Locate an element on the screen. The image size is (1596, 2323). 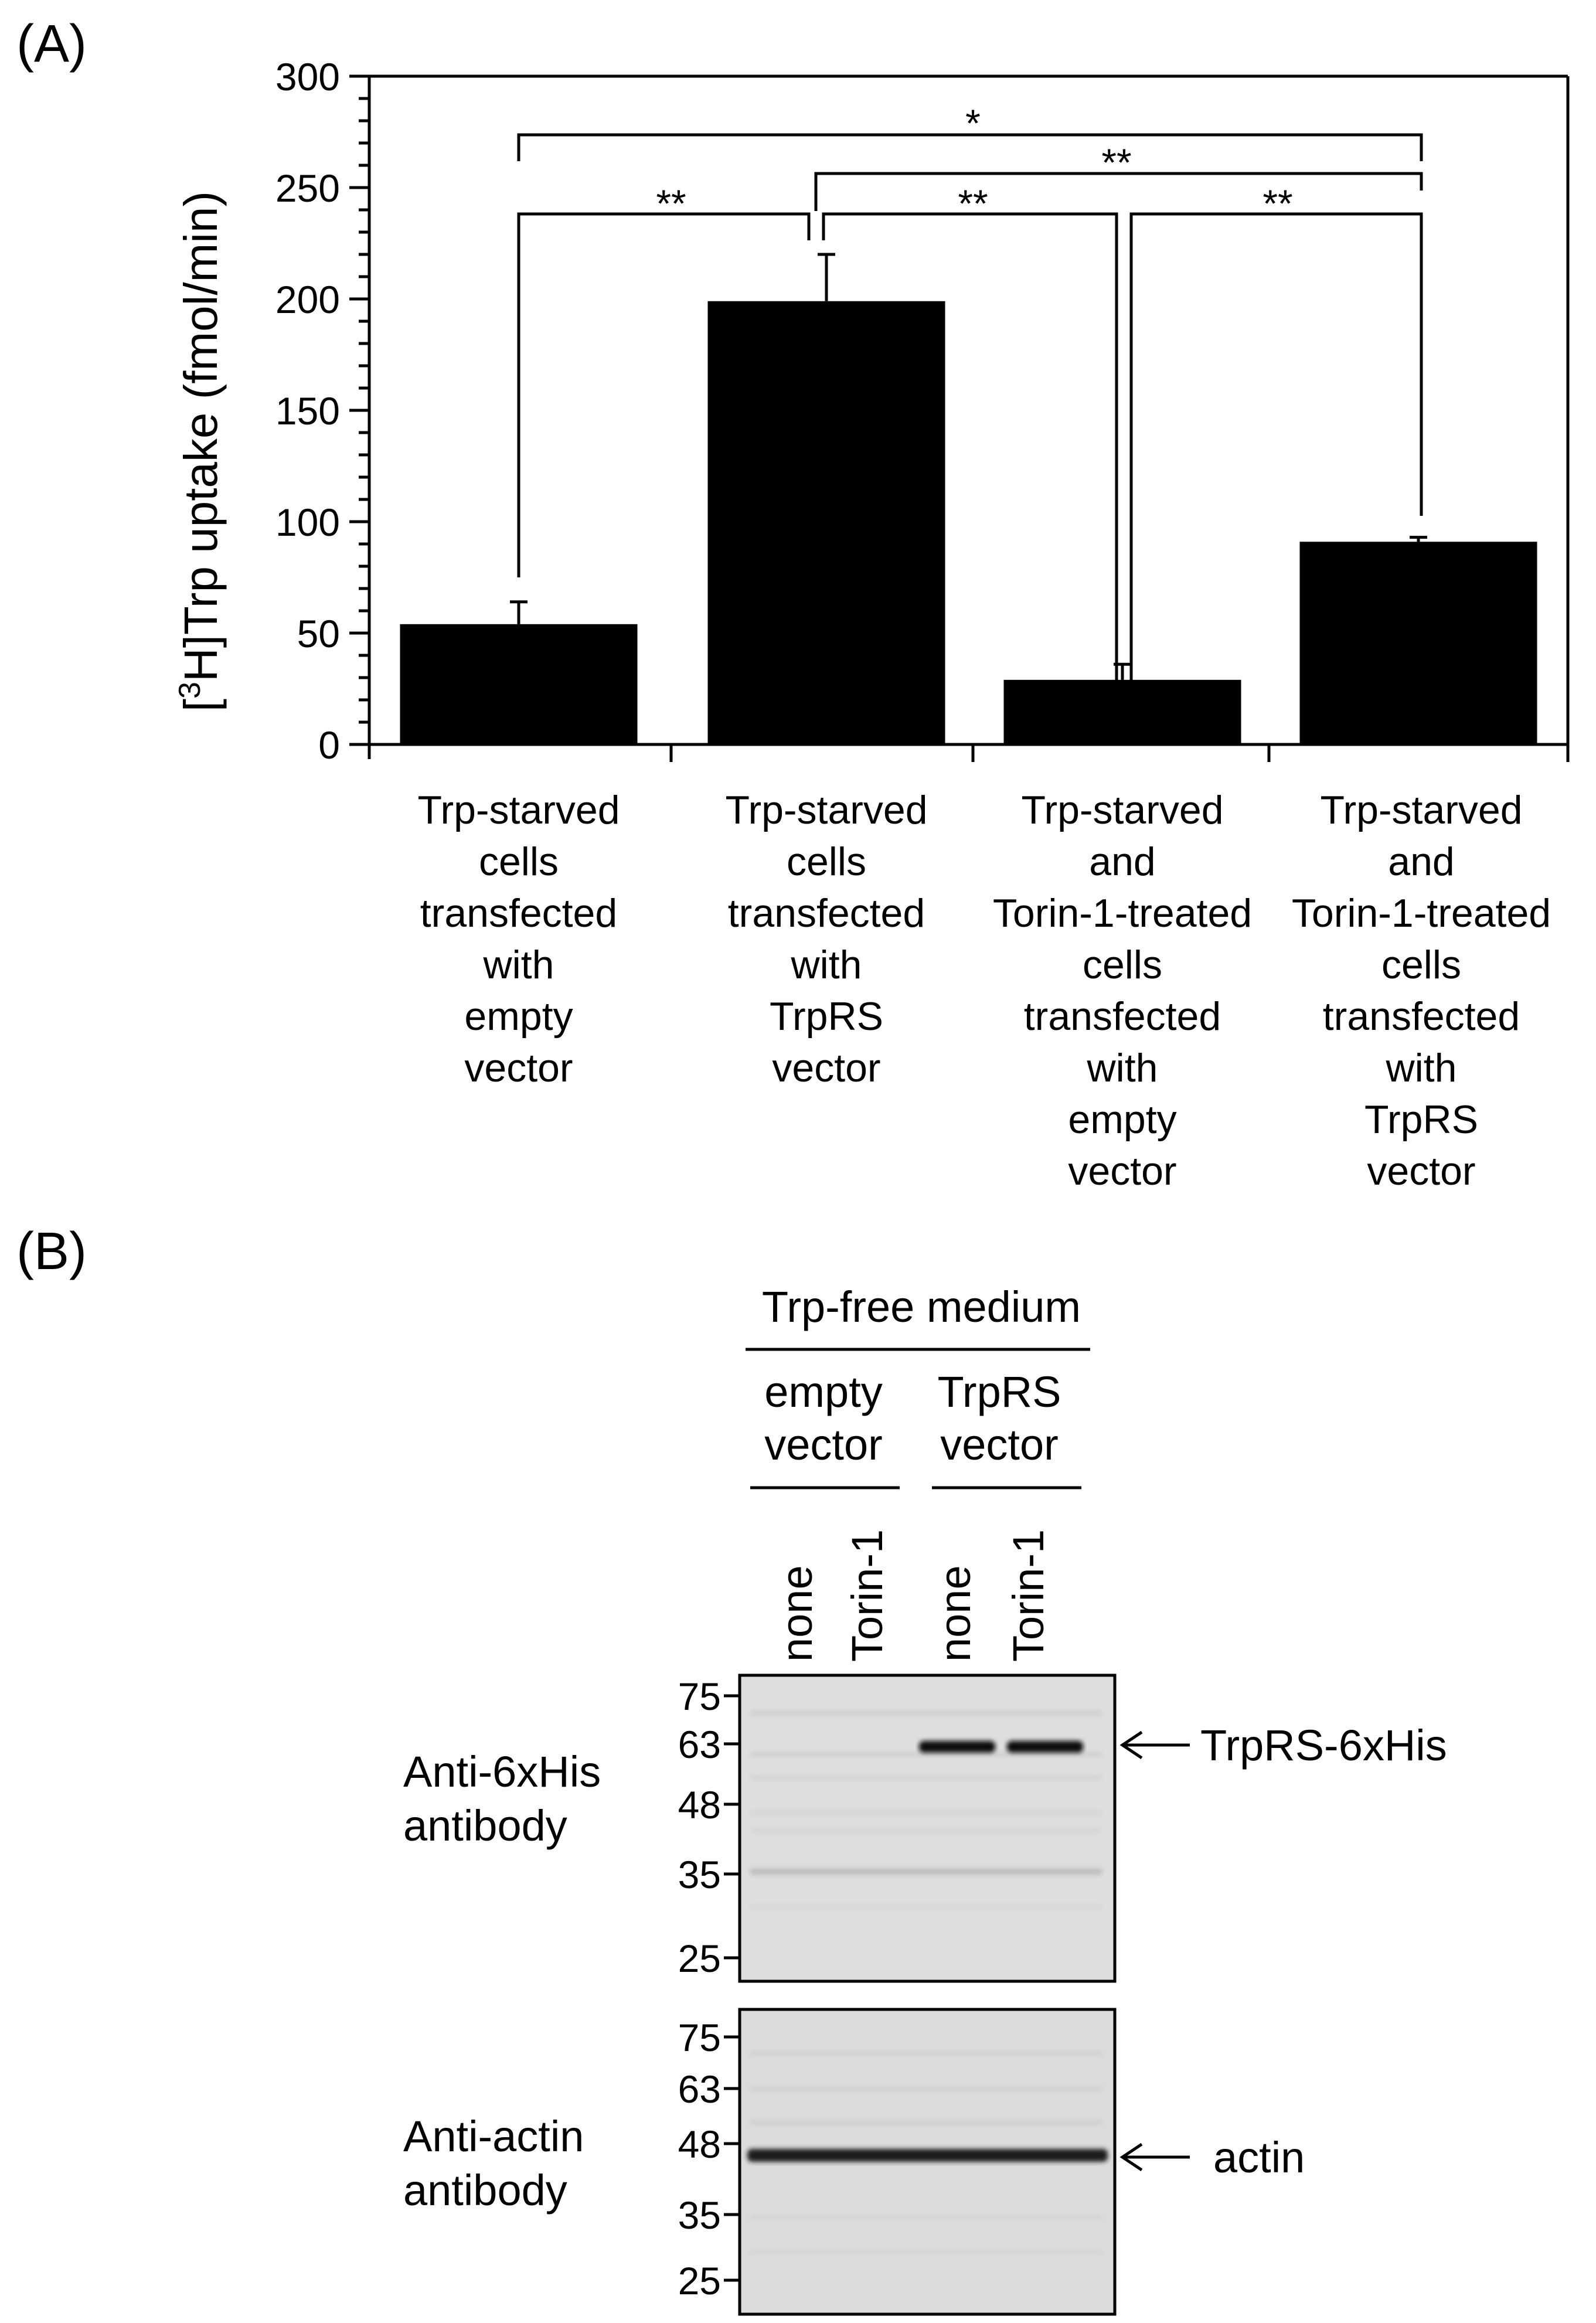
trprs-arrow-icon is located at coordinates (1155, 1745).